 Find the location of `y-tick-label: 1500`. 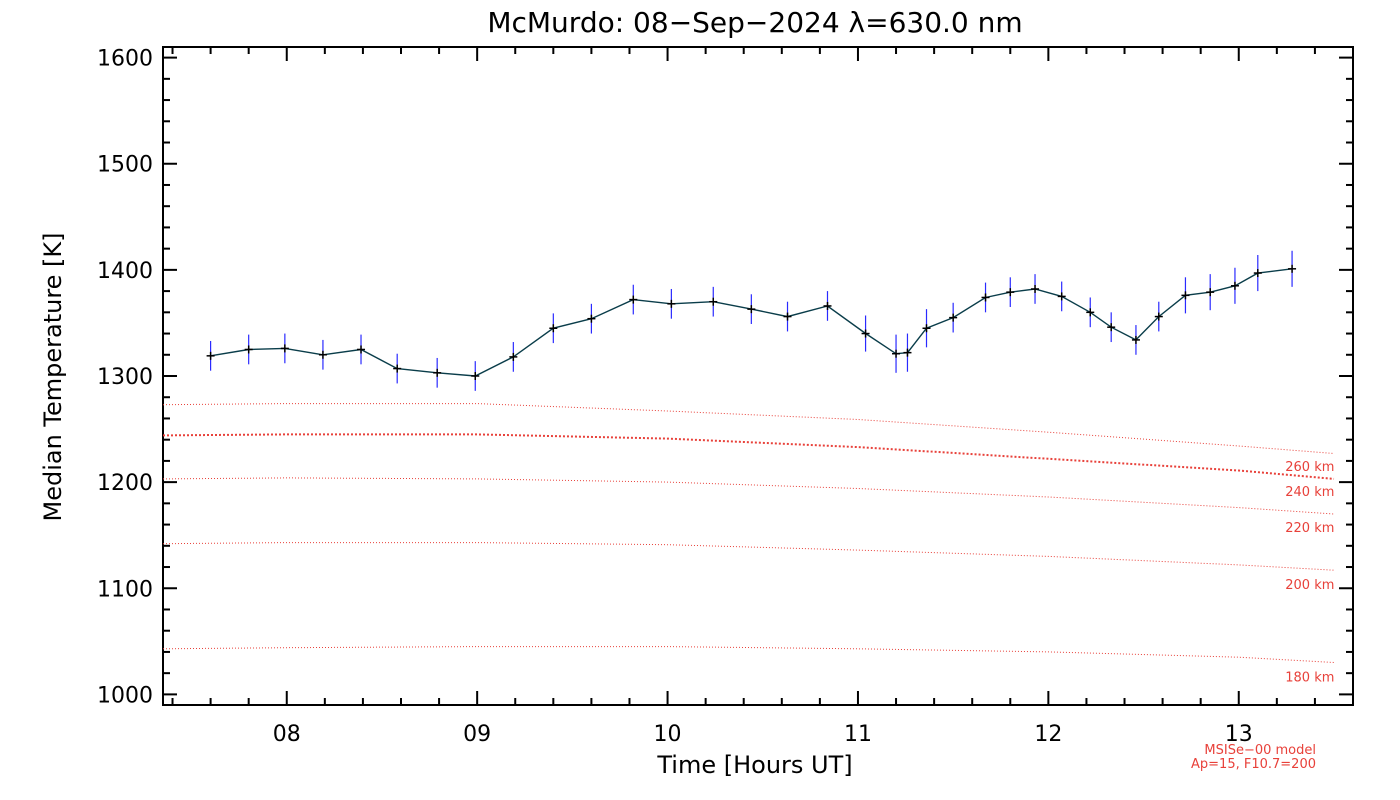

y-tick-label: 1500 is located at coordinates (125, 165).